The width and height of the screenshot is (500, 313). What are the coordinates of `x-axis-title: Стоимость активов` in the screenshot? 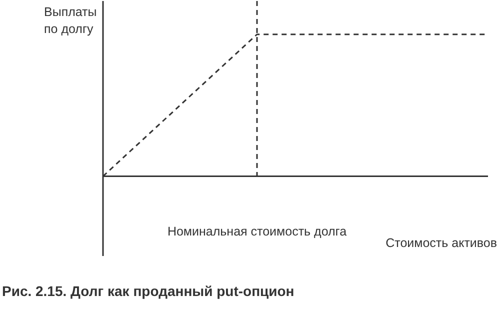 It's located at (441, 243).